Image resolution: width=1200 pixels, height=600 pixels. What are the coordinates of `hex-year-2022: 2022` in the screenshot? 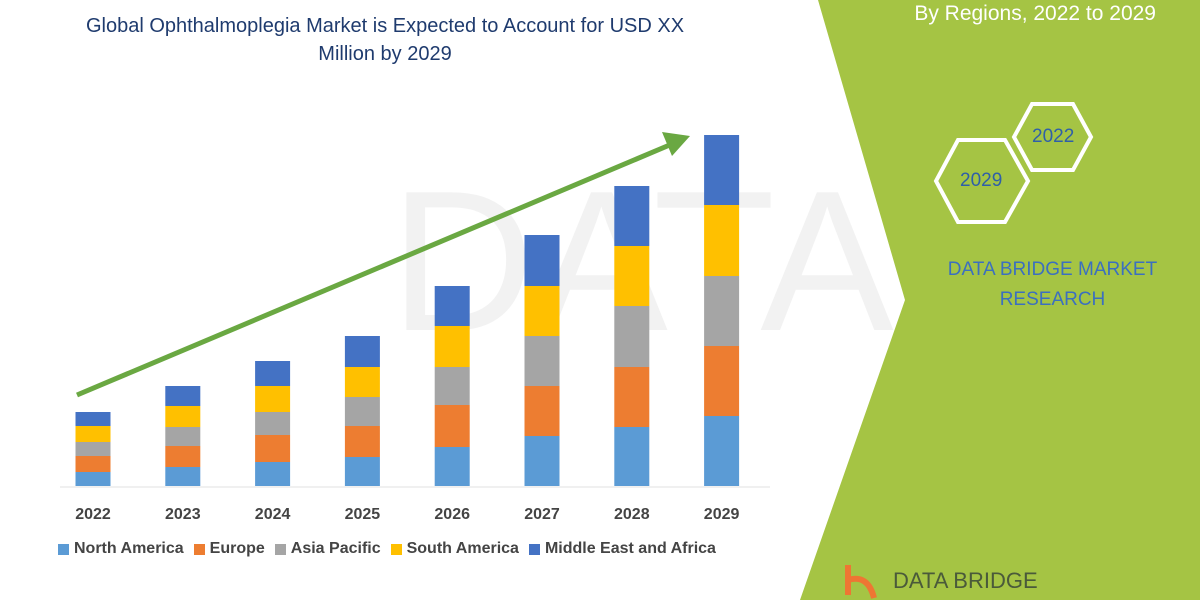 It's located at (1053, 136).